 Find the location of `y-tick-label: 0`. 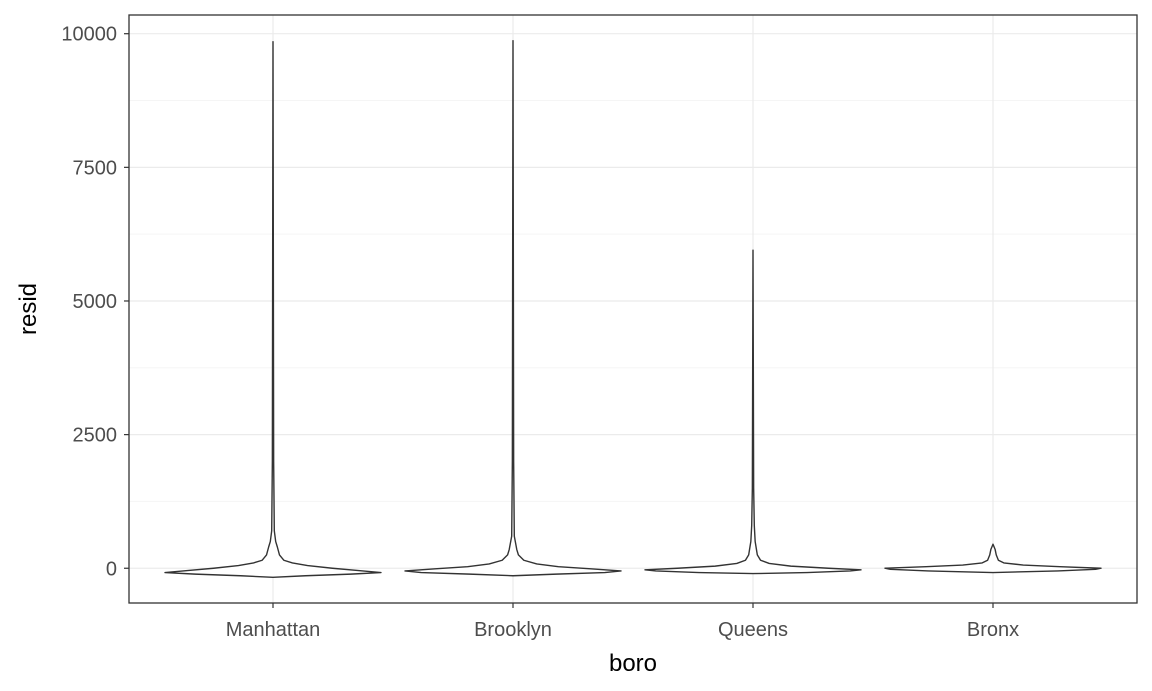

y-tick-label: 0 is located at coordinates (111, 569).